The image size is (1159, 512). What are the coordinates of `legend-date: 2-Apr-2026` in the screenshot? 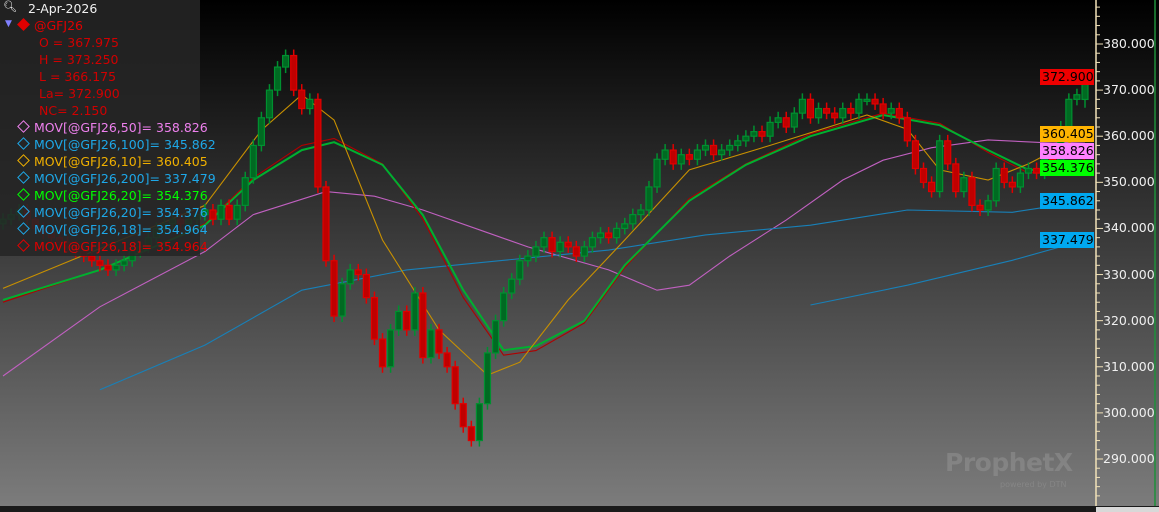 It's located at (63, 8).